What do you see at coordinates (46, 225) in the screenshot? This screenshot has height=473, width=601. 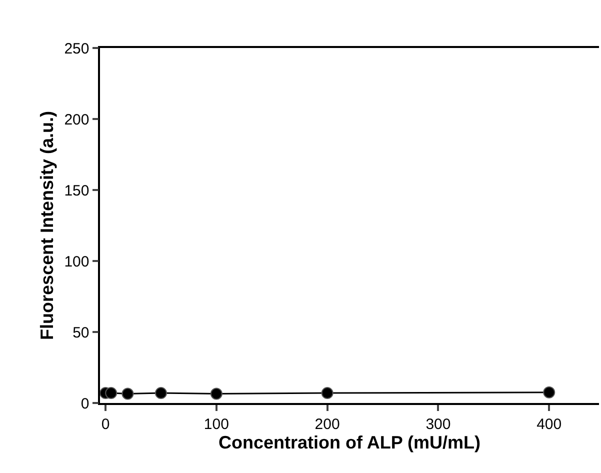 I see `y-axis-title: Fluorescent Intensity (a.u.)` at bounding box center [46, 225].